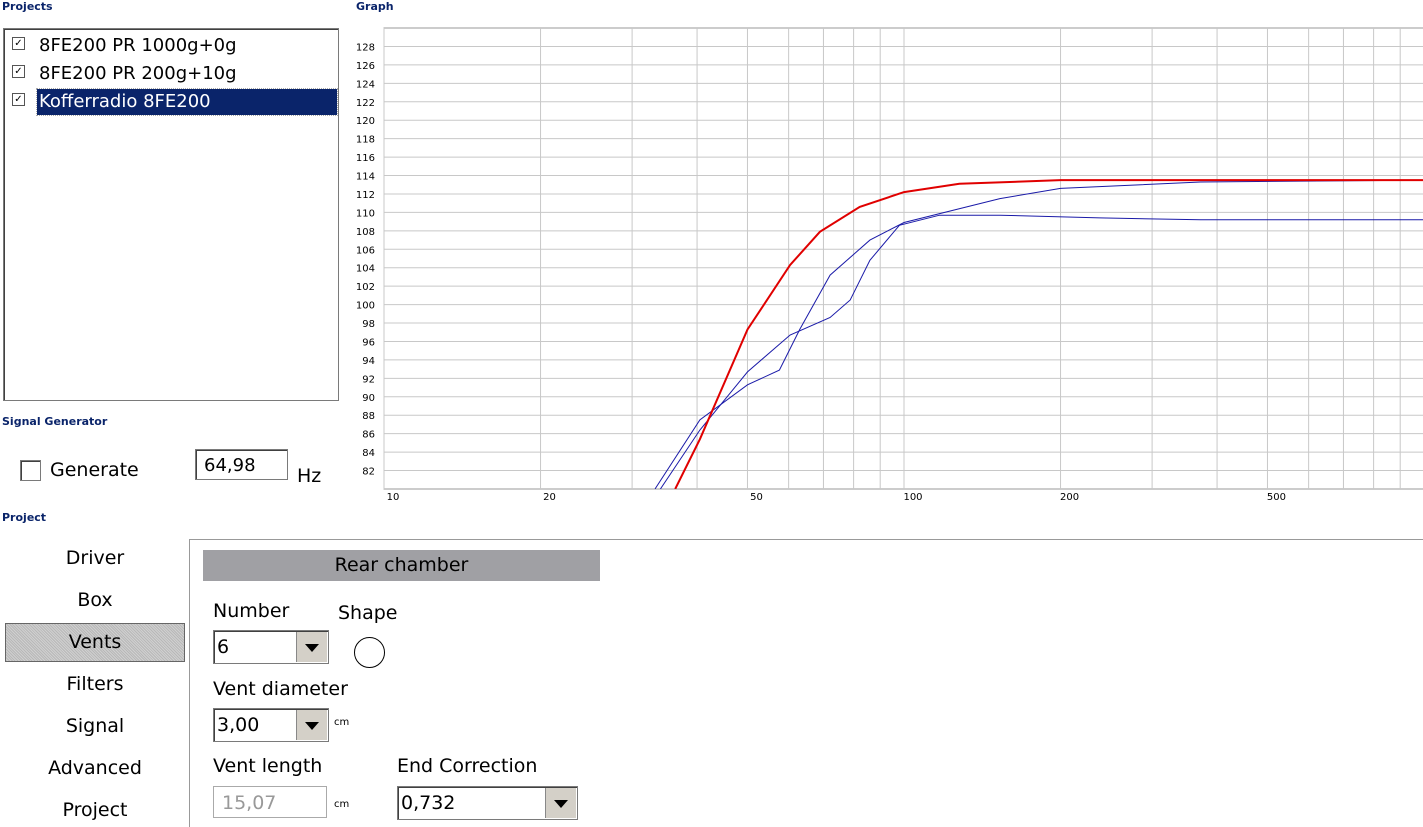 The width and height of the screenshot is (1423, 827). Describe the element at coordinates (467, 766) in the screenshot. I see `end-correction-label: End Correction` at that location.